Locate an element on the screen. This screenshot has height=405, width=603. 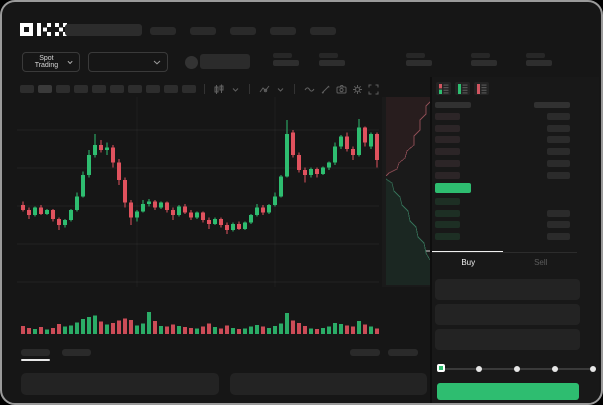
total-input is located at coordinates (507, 339).